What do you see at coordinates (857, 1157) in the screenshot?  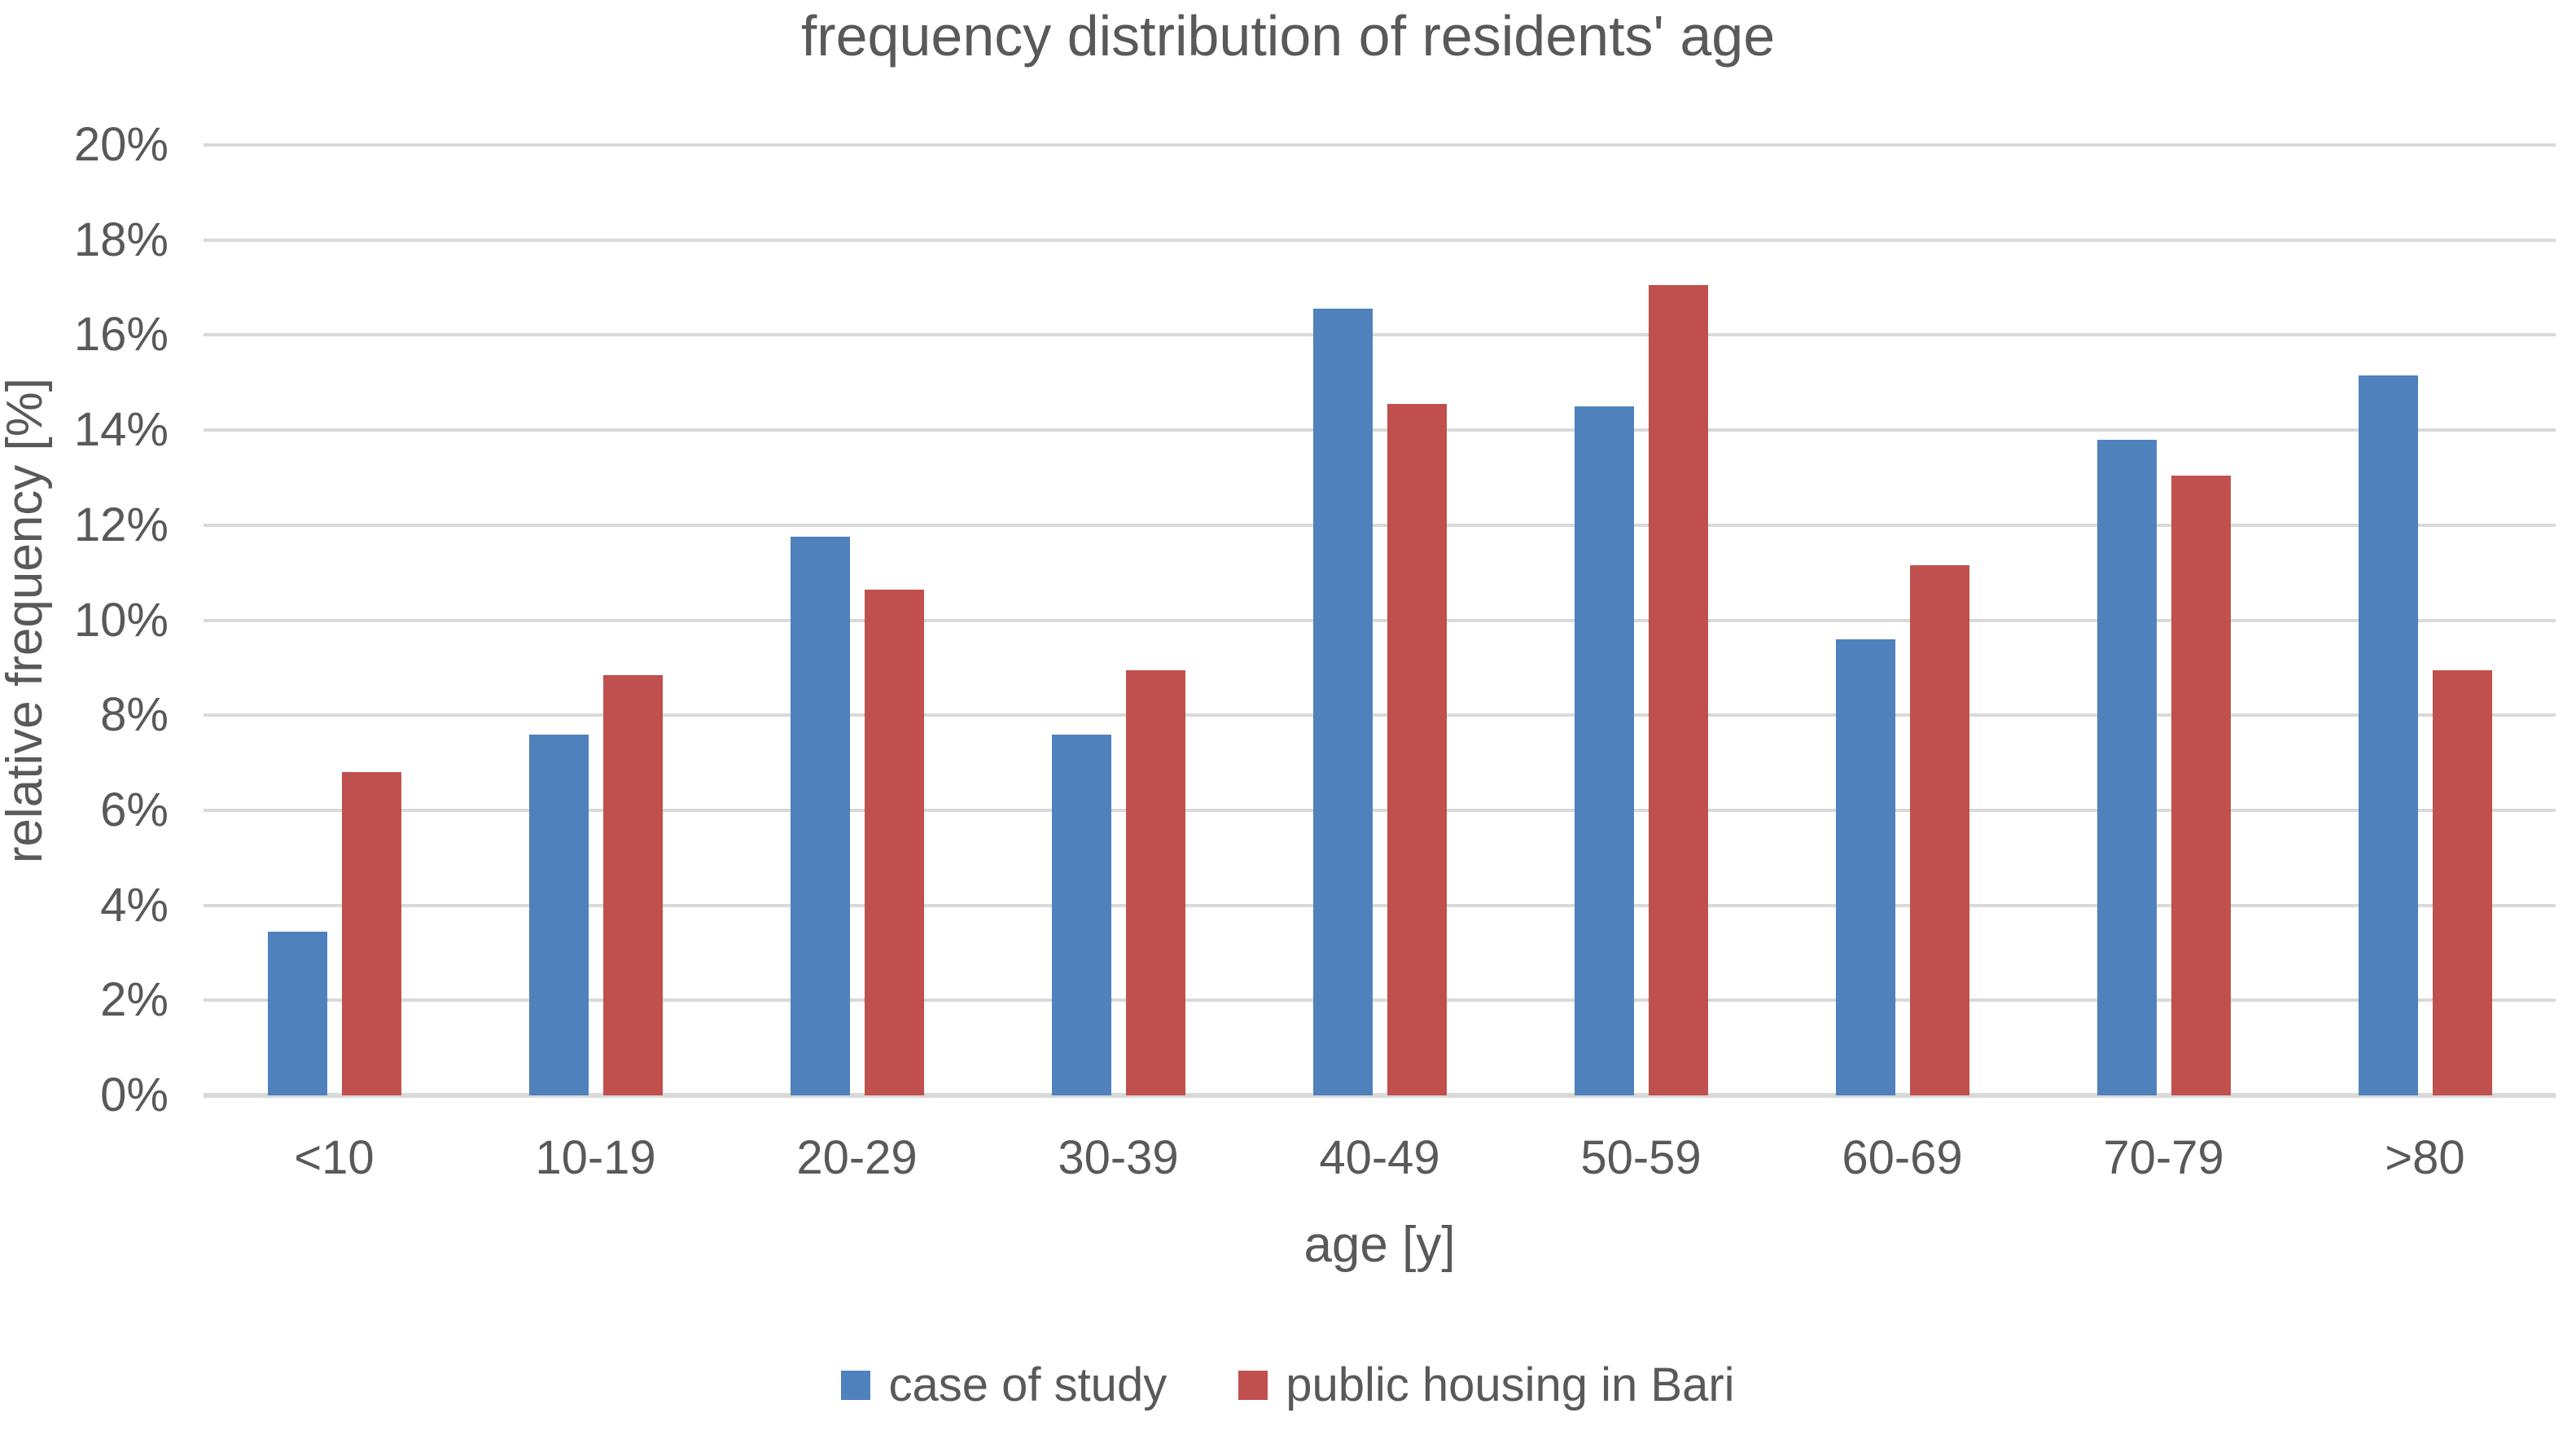 I see `x-tick-label: 20-29` at bounding box center [857, 1157].